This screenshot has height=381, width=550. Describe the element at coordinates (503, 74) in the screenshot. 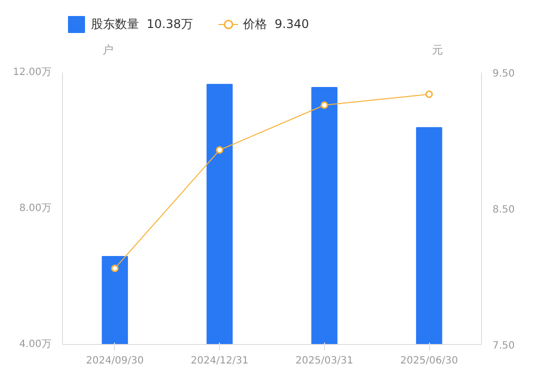

I see `y2-tick-label: 9.50` at that location.